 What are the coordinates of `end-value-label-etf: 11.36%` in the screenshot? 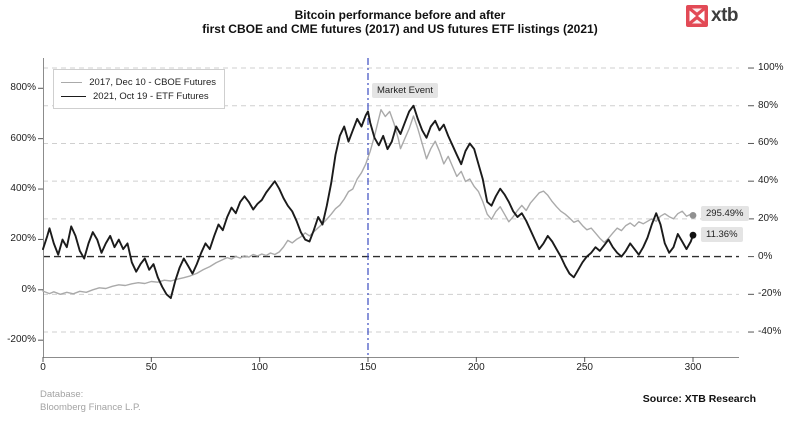 It's located at (722, 234).